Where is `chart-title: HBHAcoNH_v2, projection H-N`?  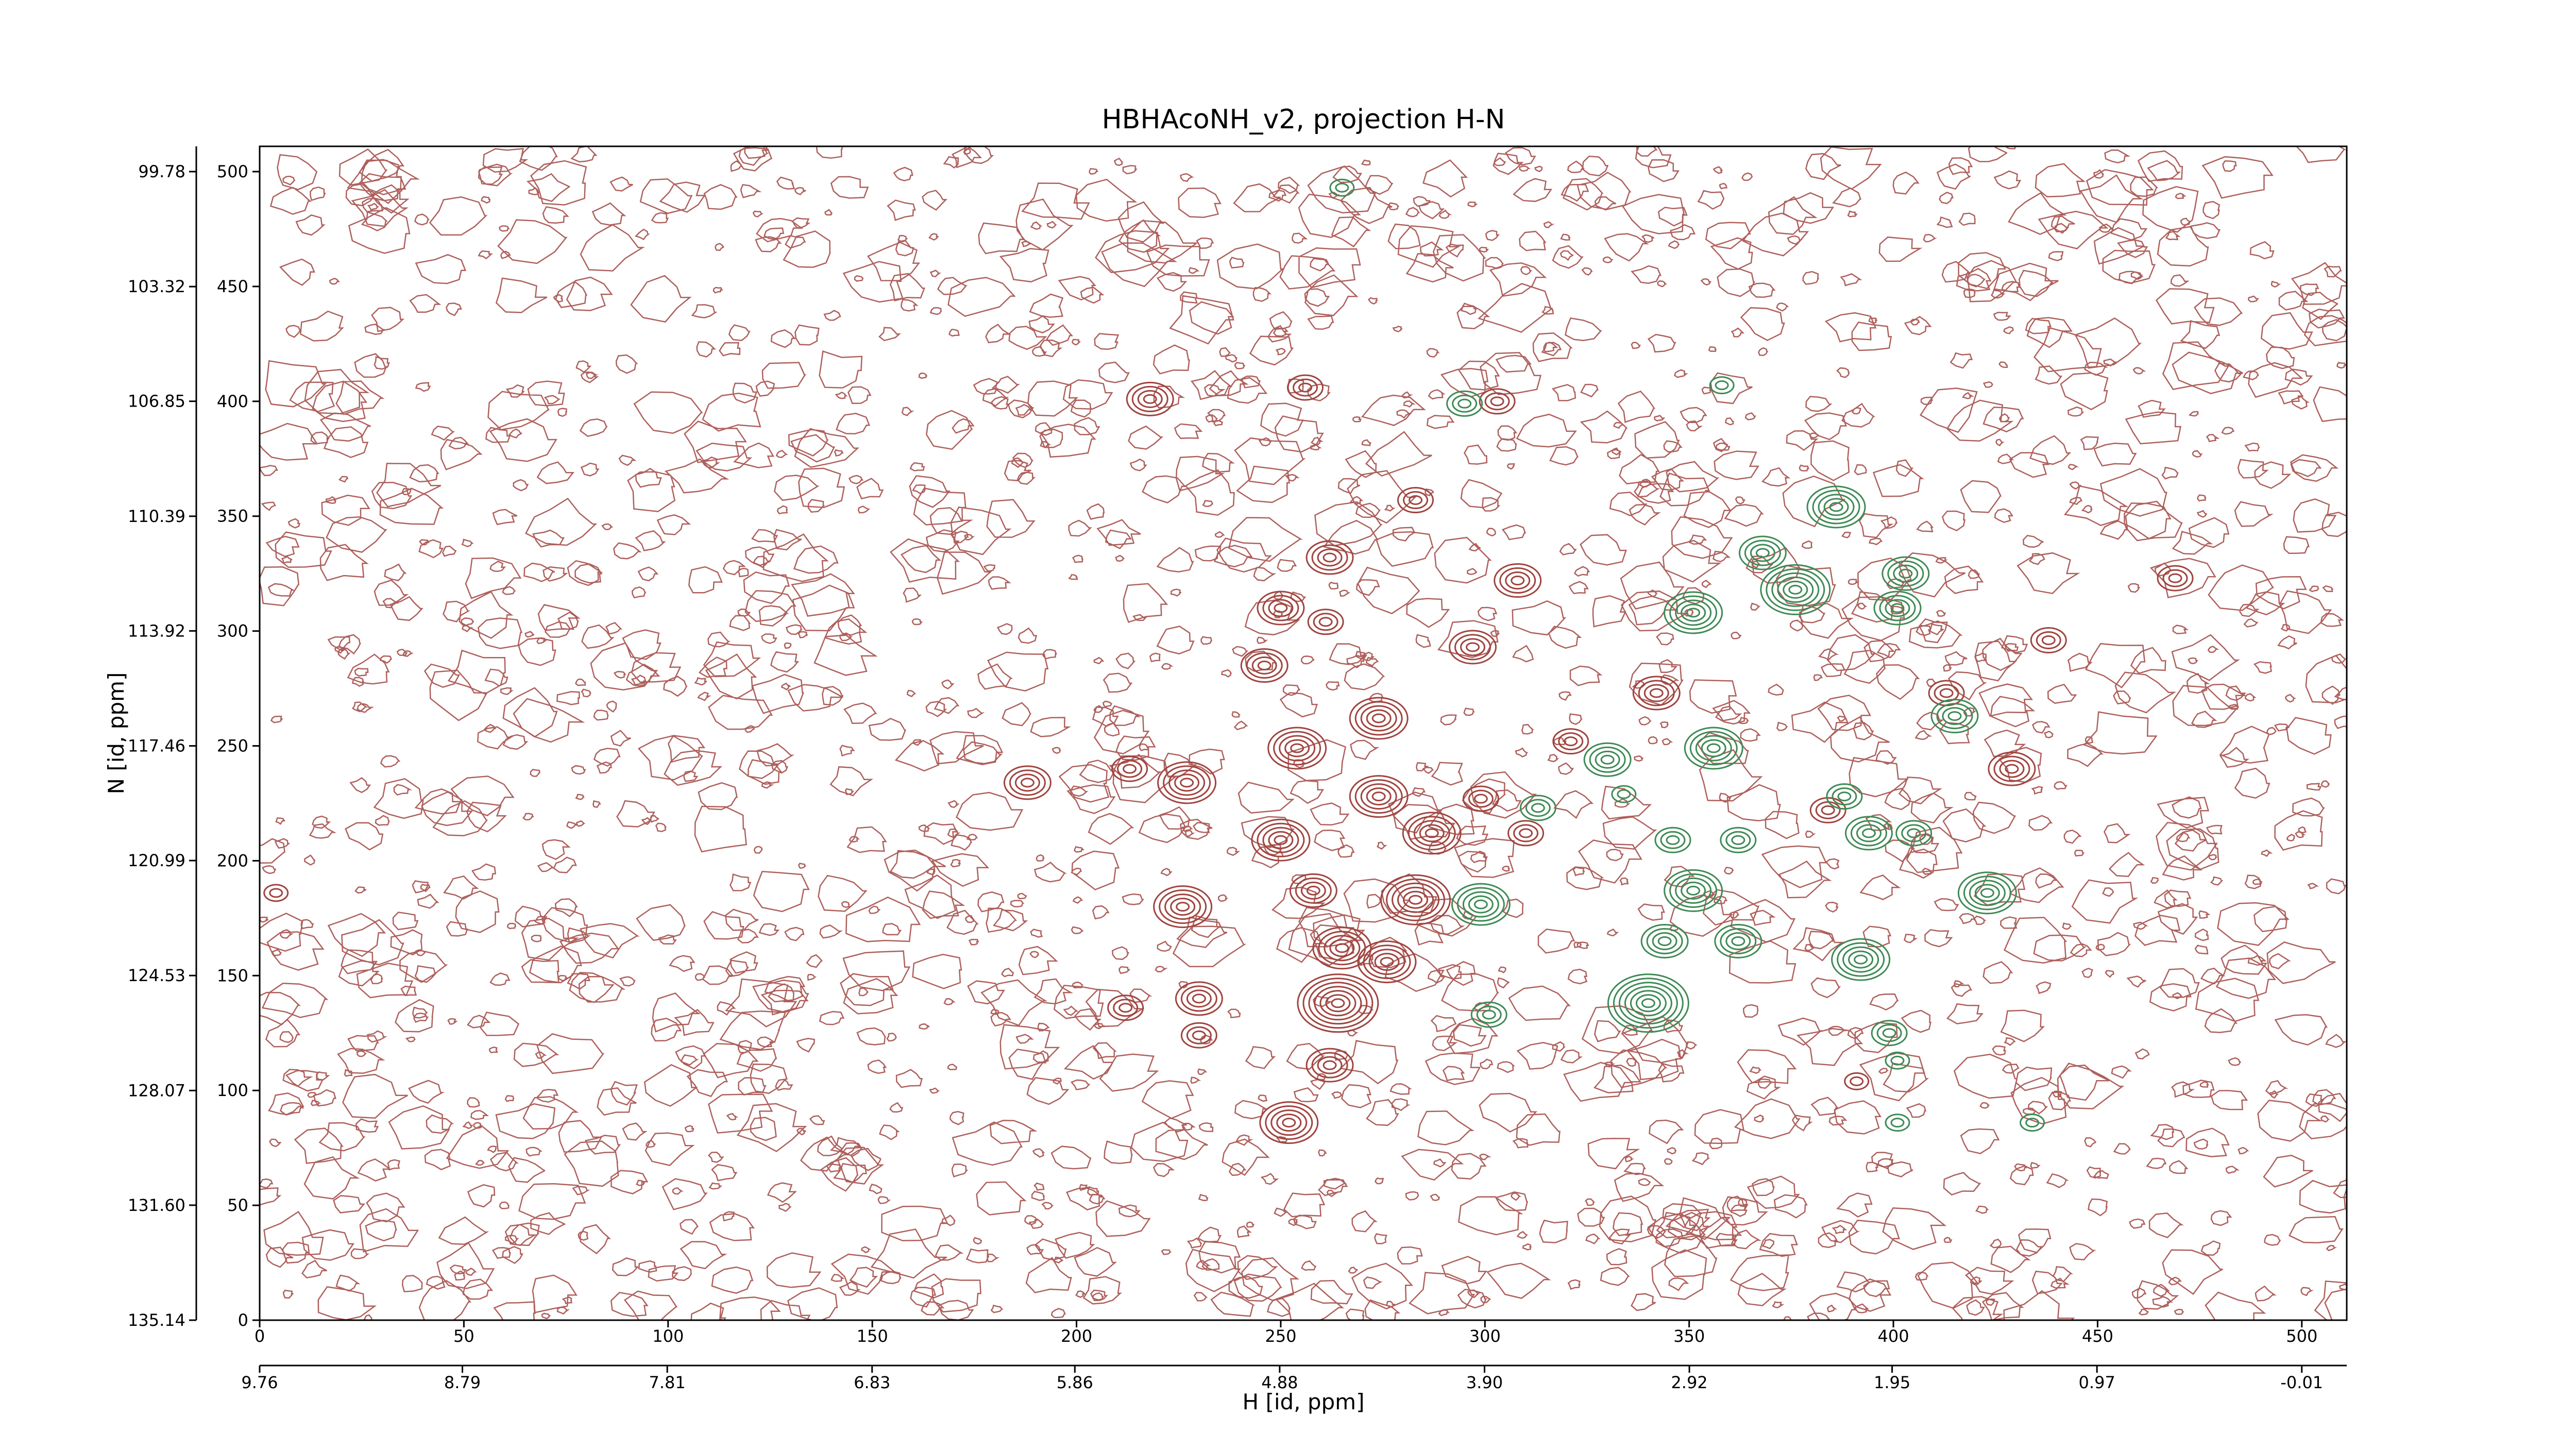
chart-title: HBHAcoNH_v2, projection H-N is located at coordinates (1303, 119).